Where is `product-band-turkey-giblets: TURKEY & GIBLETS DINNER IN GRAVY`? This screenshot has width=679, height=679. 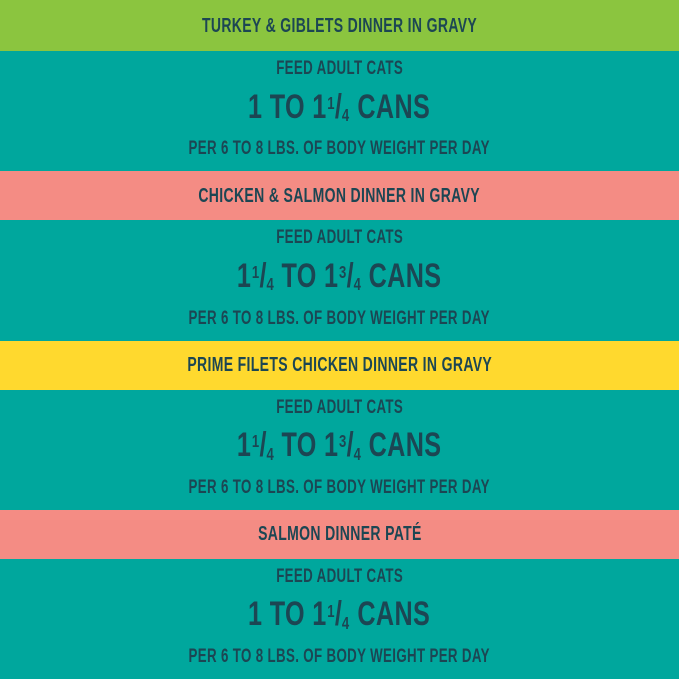
product-band-turkey-giblets: TURKEY & GIBLETS DINNER IN GRAVY is located at coordinates (339, 25).